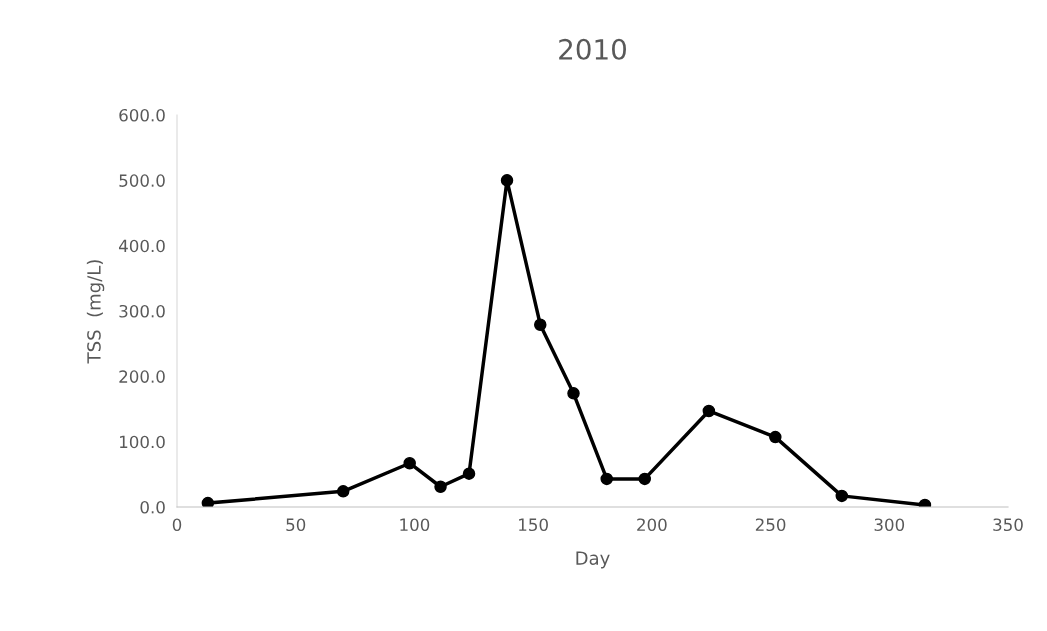  I want to click on chart-title: 2010, so click(592, 49).